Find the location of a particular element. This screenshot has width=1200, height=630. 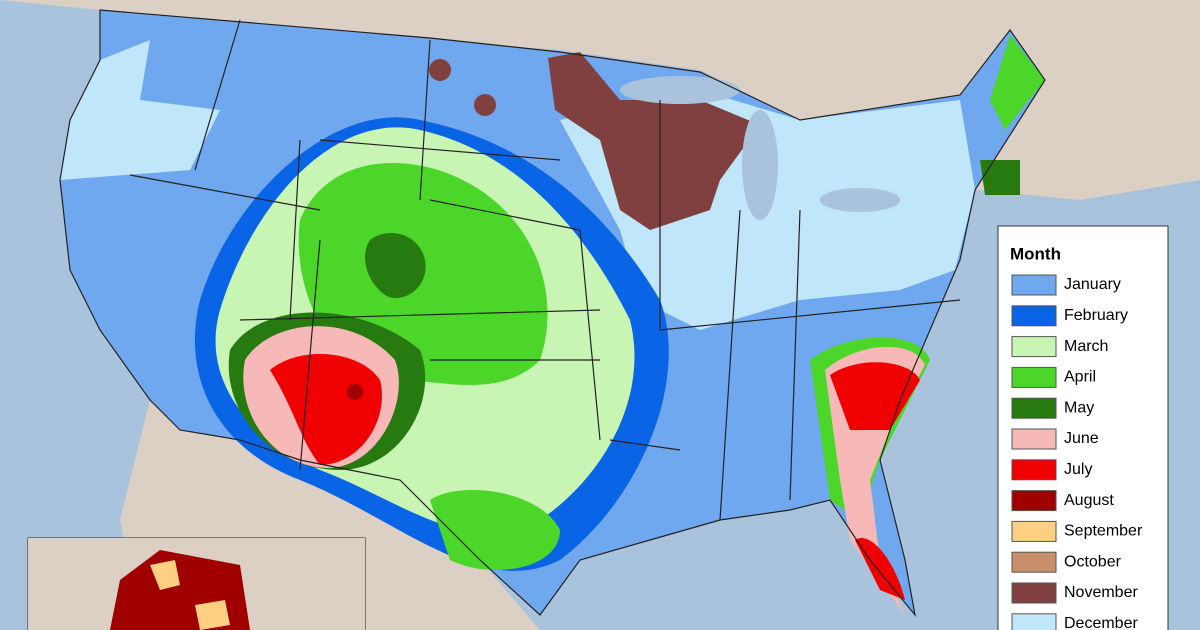

legend-label: June is located at coordinates (1081, 438).